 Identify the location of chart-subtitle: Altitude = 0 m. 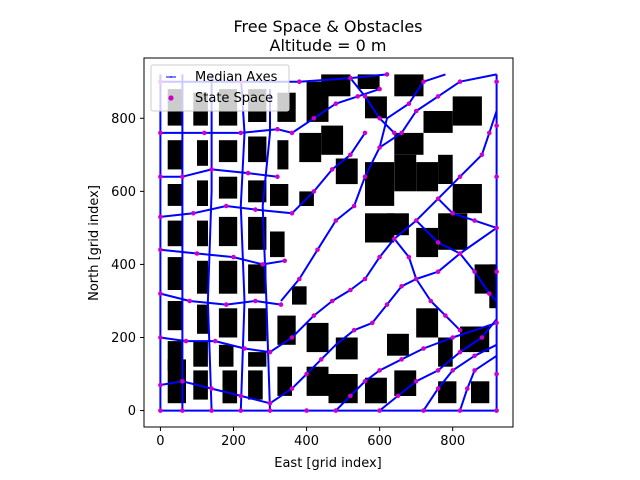
(328, 45).